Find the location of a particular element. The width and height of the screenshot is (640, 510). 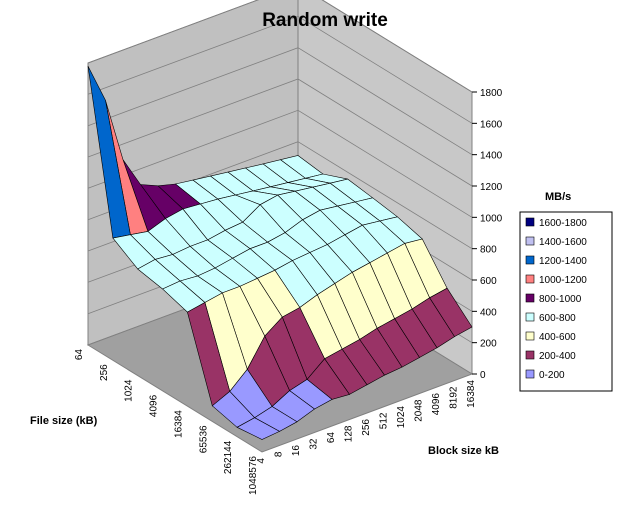

chart-title: Random write is located at coordinates (325, 20).